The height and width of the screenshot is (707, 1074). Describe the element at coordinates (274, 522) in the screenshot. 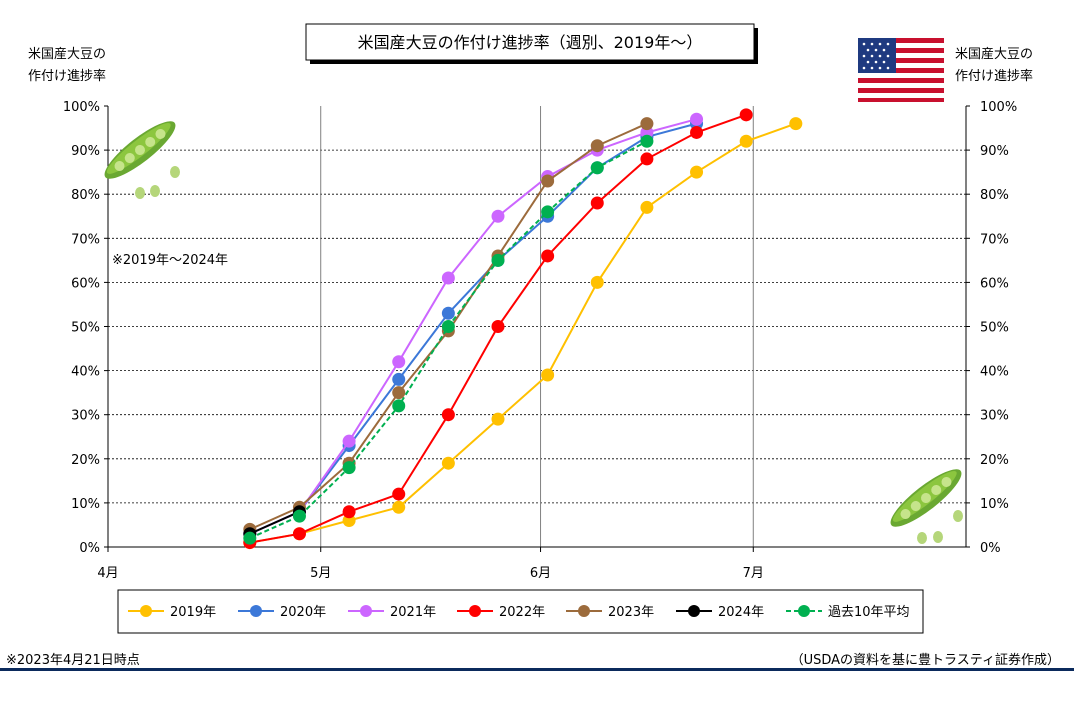

I see `series-line` at that location.